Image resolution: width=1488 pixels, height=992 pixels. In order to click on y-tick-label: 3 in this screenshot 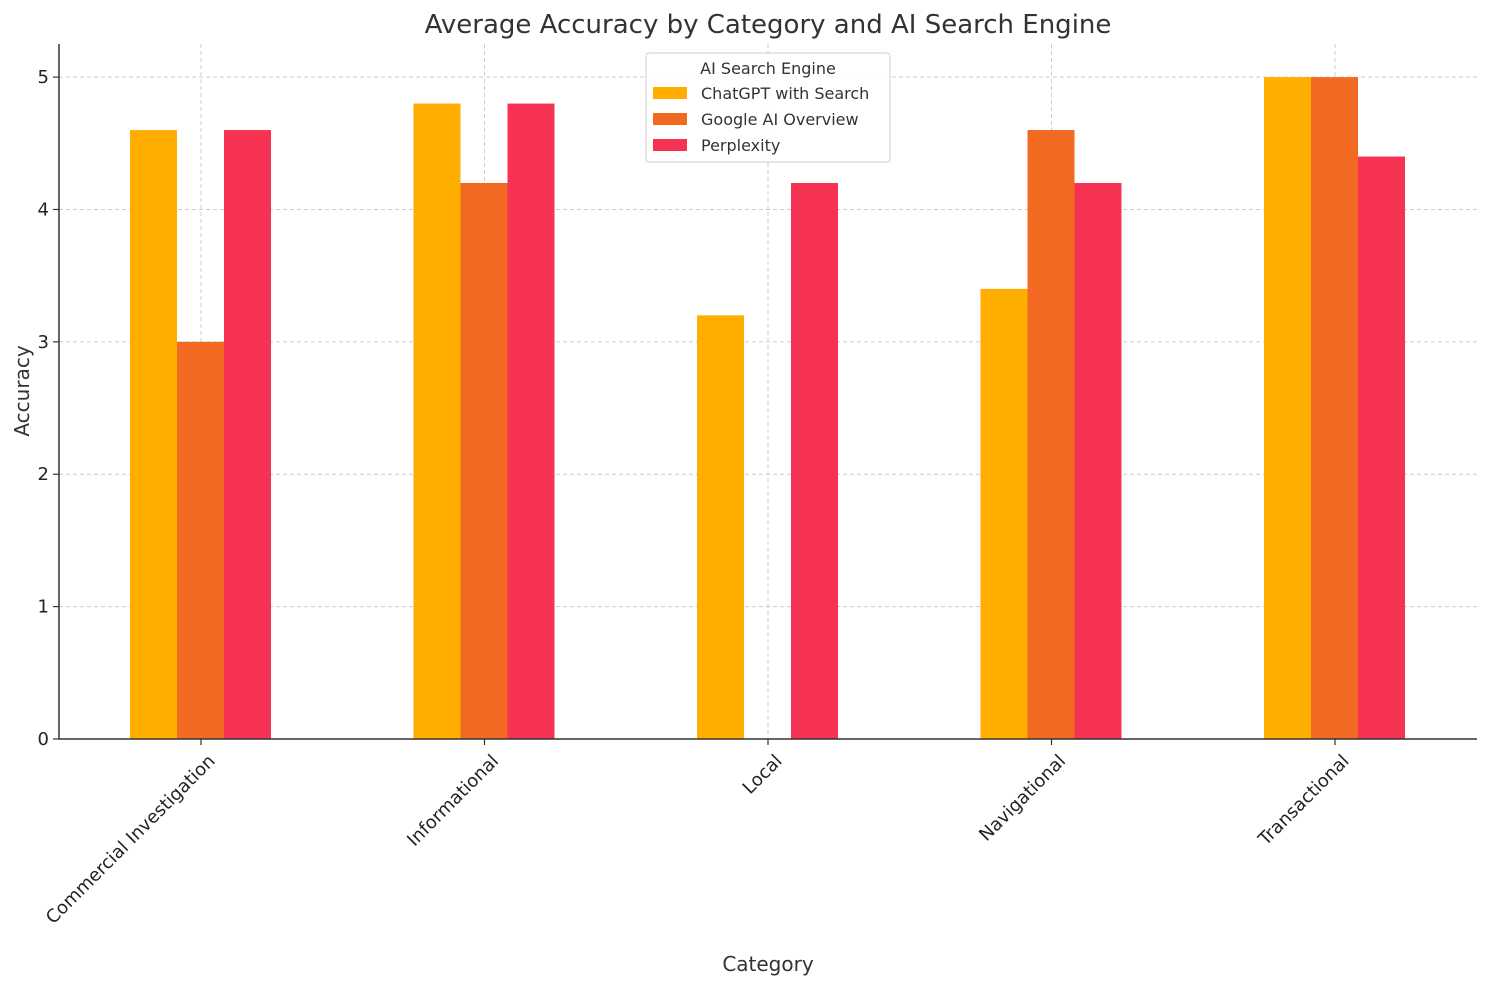, I will do `click(43, 342)`.